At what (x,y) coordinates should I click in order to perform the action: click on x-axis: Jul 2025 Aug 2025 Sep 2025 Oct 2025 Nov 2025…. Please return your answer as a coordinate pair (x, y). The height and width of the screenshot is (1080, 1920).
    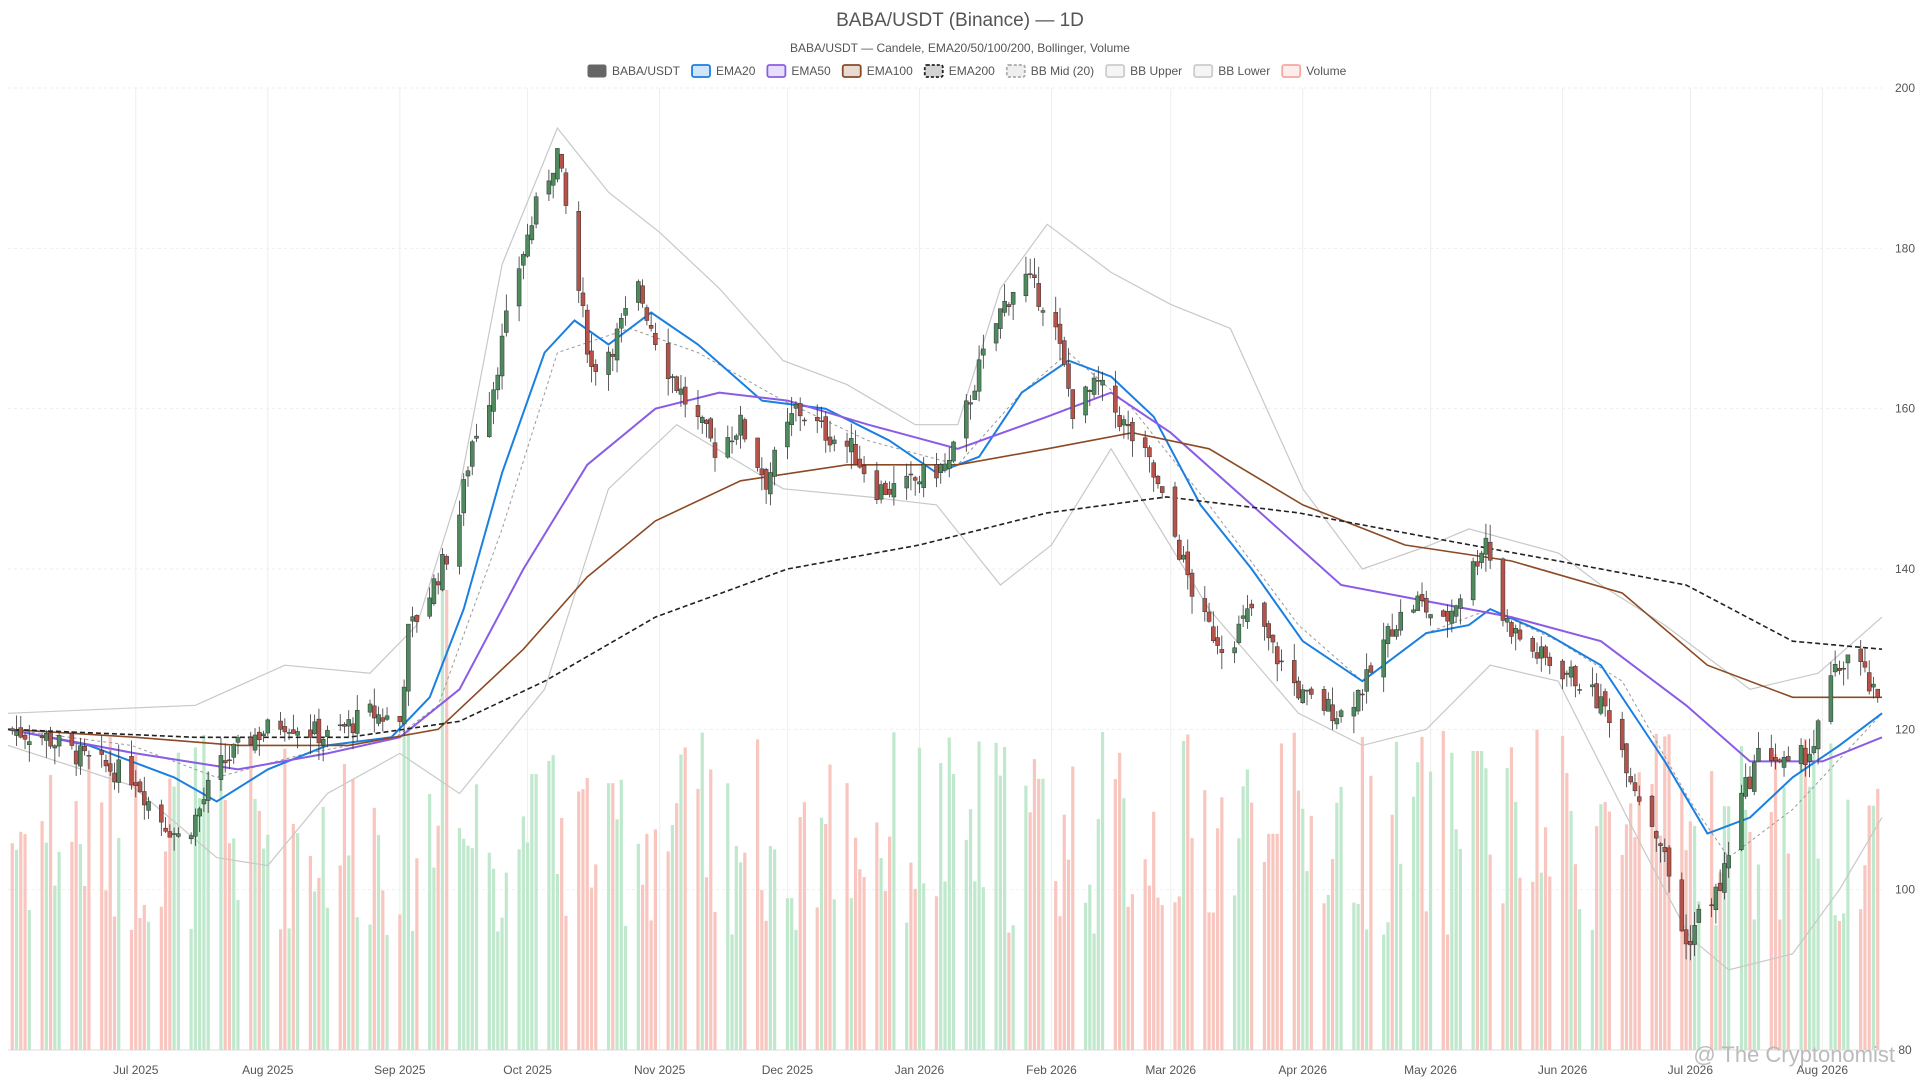
    Looking at the image, I should click on (980, 1070).